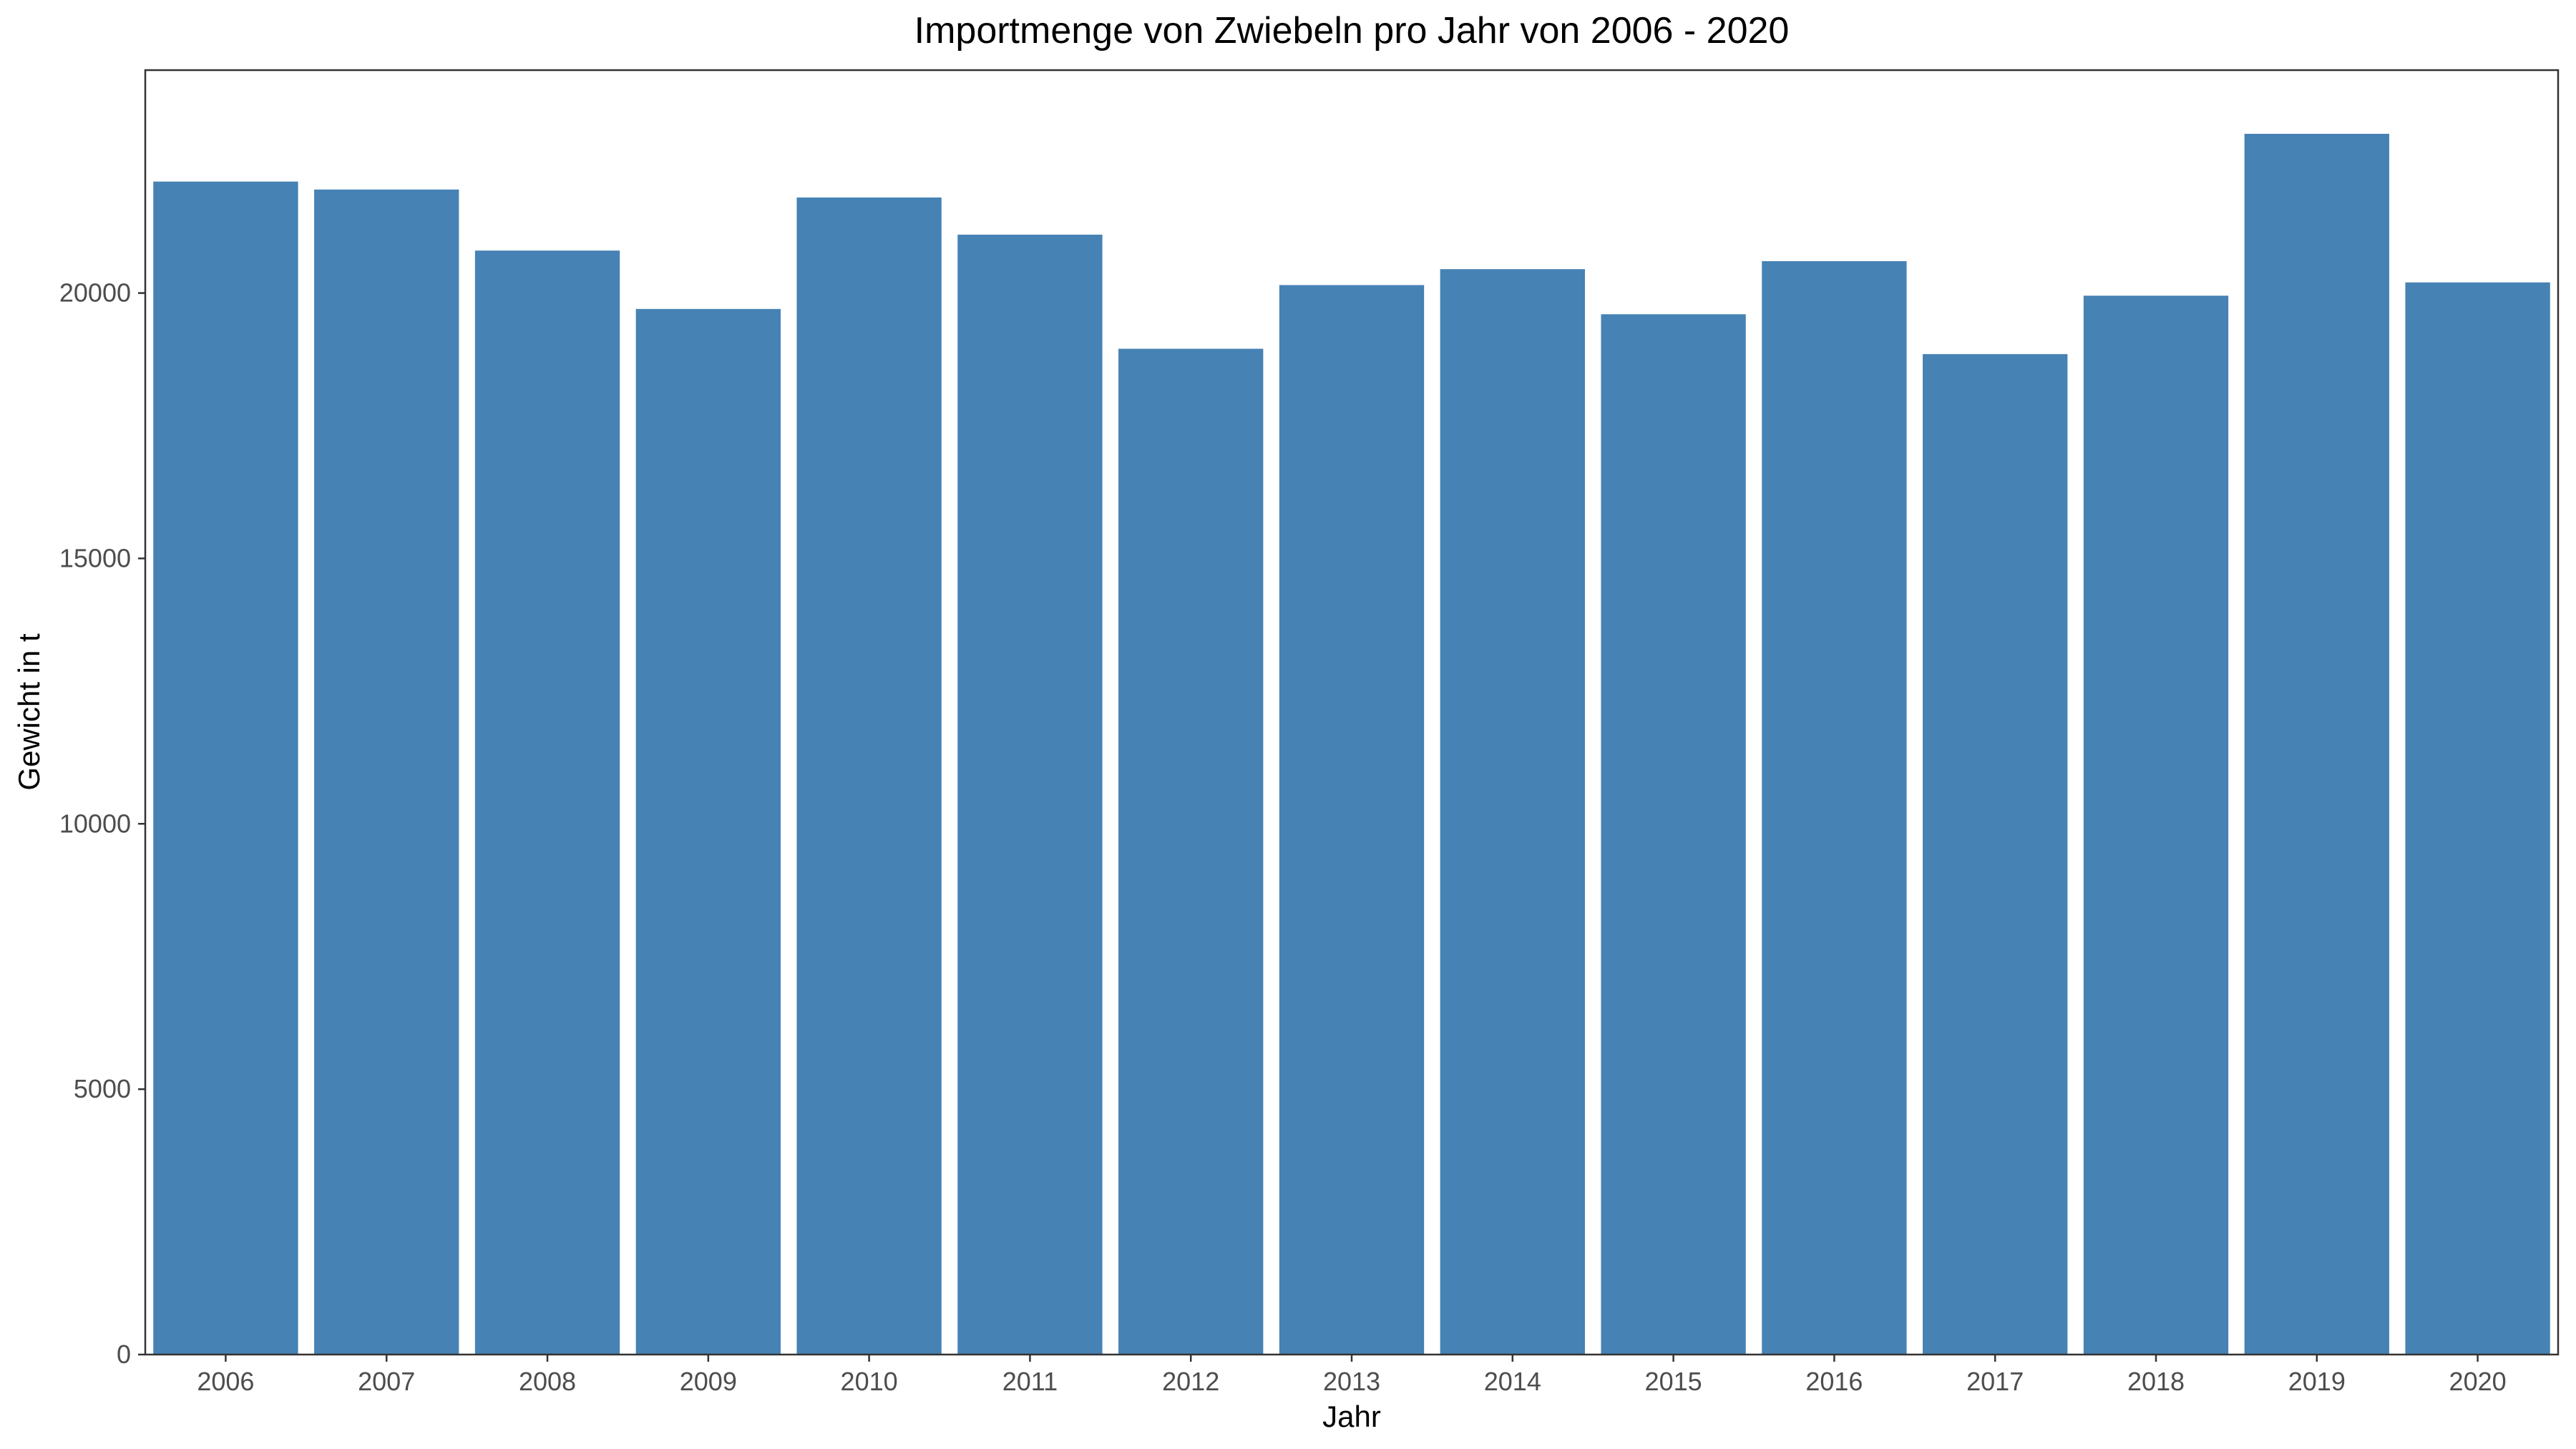  I want to click on x-tick-label-2014: 2014, so click(1512, 1381).